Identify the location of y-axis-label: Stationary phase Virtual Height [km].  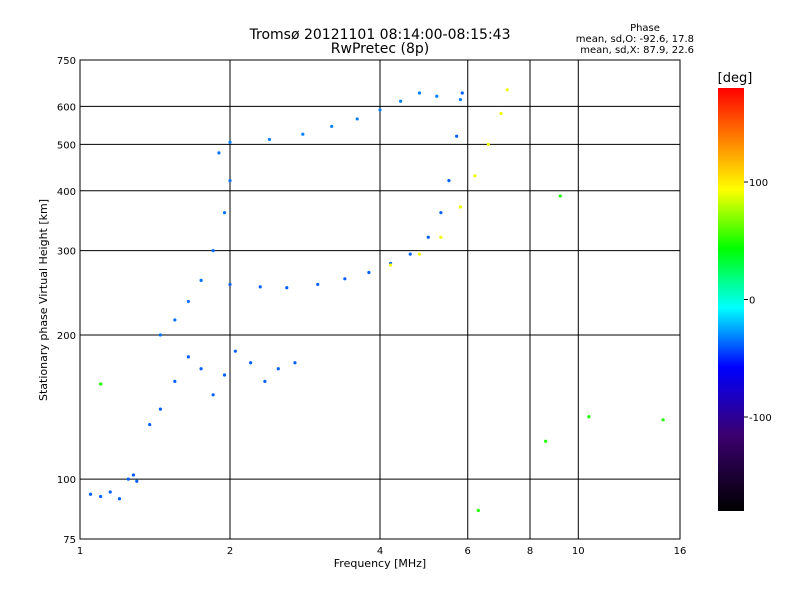
(43, 300).